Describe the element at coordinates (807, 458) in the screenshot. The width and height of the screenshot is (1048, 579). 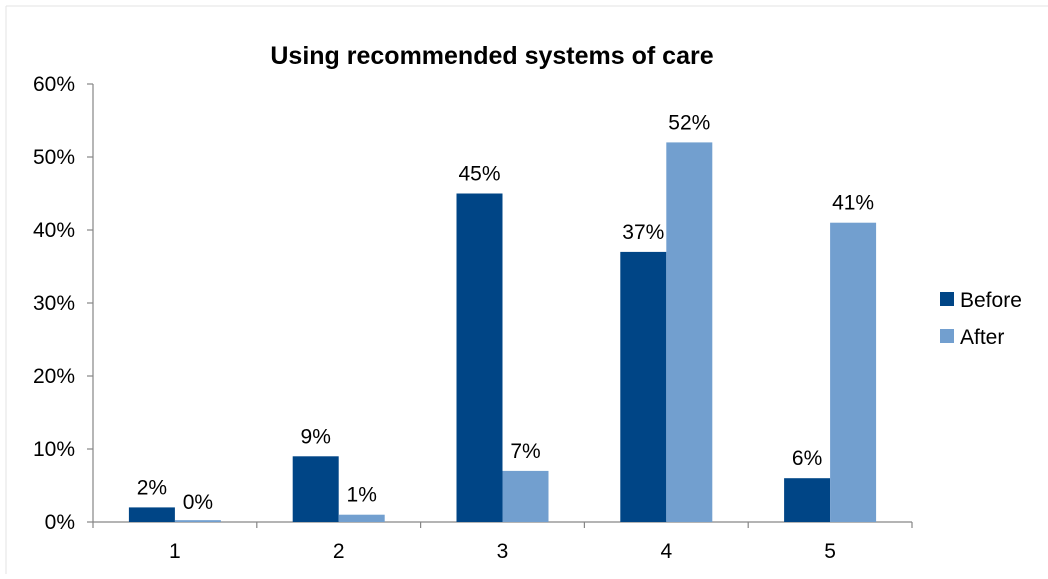
I see `data-label-before-5: 6%` at that location.